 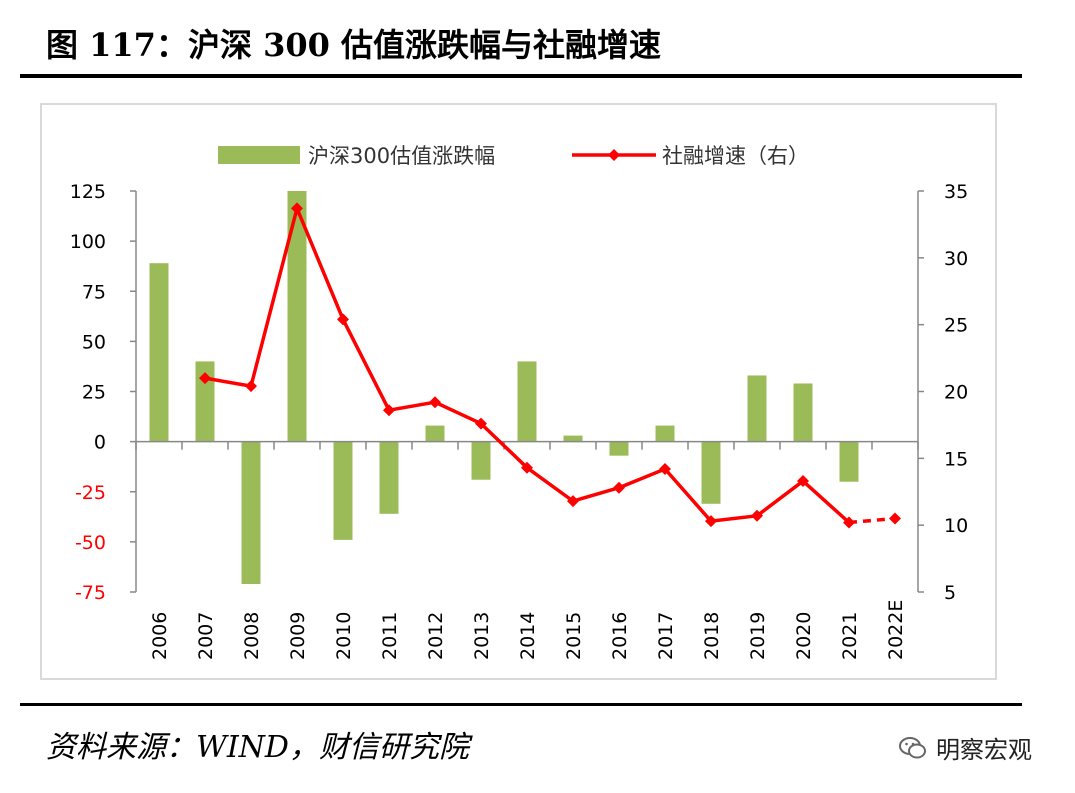 I want to click on right-tick-label: 35, so click(x=956, y=192).